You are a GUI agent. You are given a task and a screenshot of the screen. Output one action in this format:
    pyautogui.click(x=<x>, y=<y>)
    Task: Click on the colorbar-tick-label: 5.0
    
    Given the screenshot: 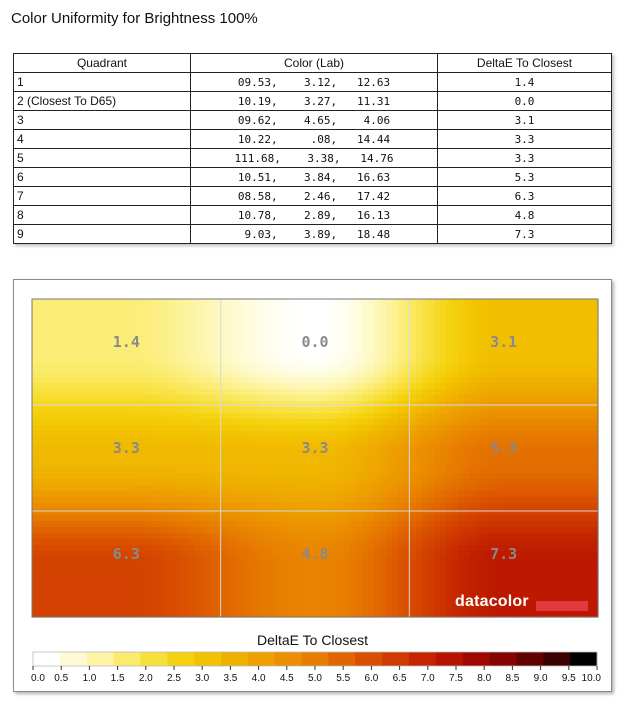 What is the action you would take?
    pyautogui.click(x=315, y=678)
    